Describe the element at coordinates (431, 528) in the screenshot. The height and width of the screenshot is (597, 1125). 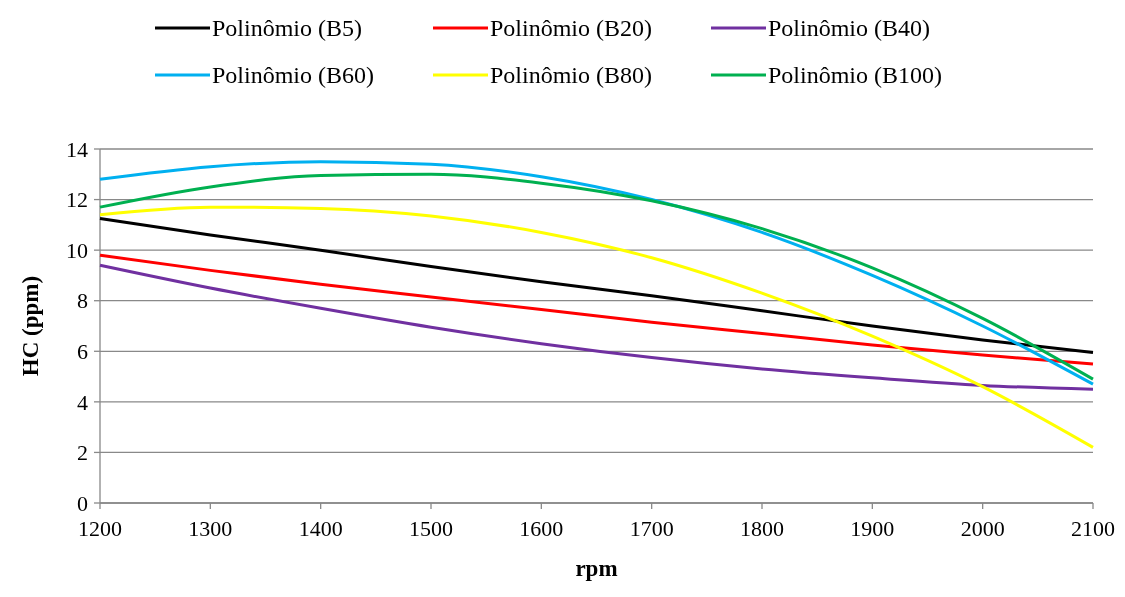
I see `x-tick-label: 1500` at that location.